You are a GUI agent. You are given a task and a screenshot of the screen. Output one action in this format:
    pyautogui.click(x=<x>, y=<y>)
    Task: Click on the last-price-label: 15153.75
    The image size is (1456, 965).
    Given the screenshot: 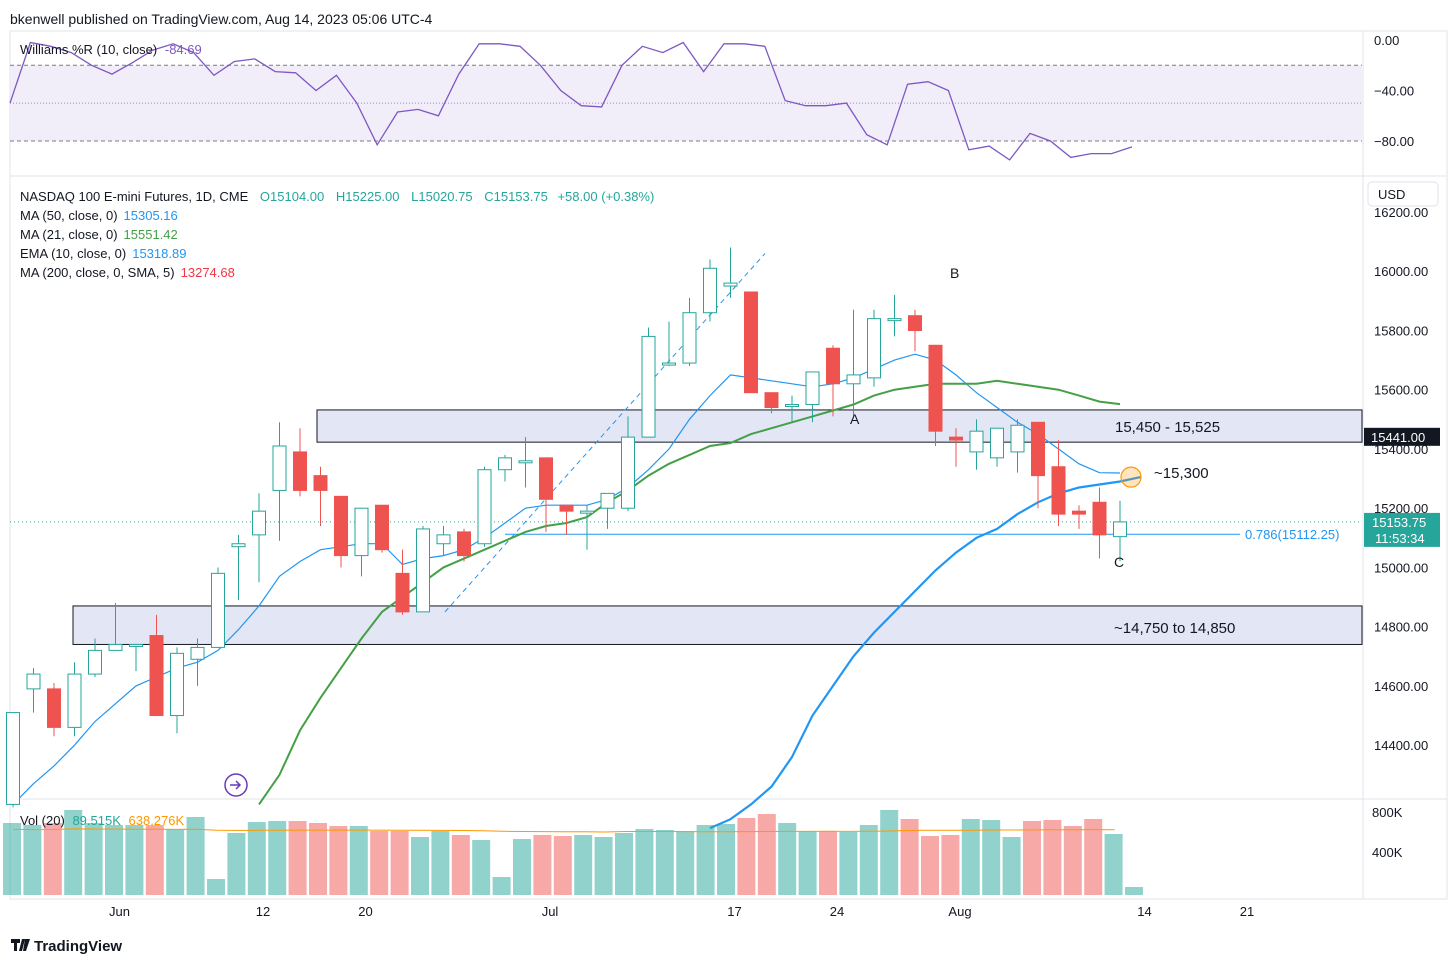 What is the action you would take?
    pyautogui.click(x=1399, y=522)
    